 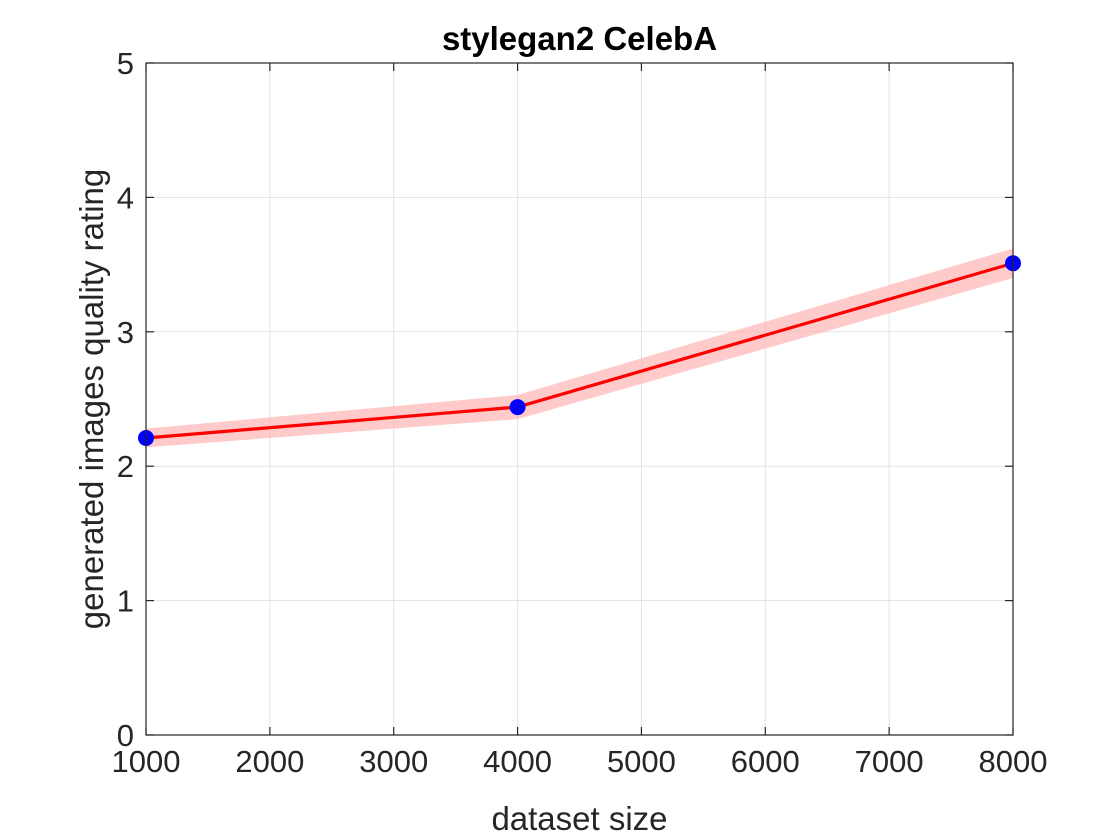 I want to click on data-point, so click(x=517, y=407).